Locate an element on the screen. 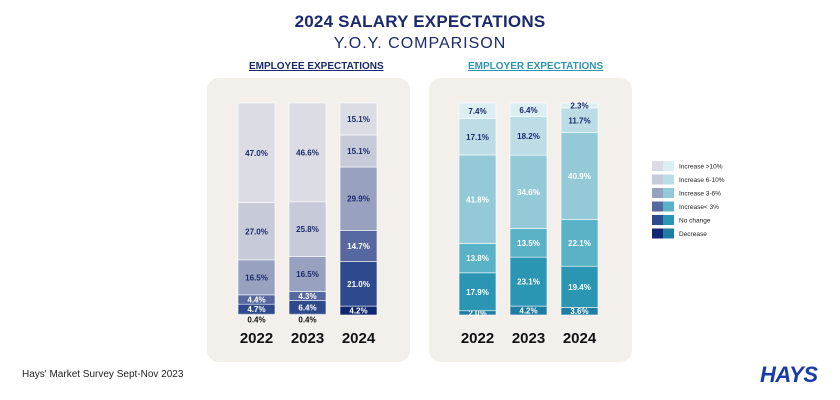 The width and height of the screenshot is (840, 400). data-label: 3.6% is located at coordinates (579, 311).